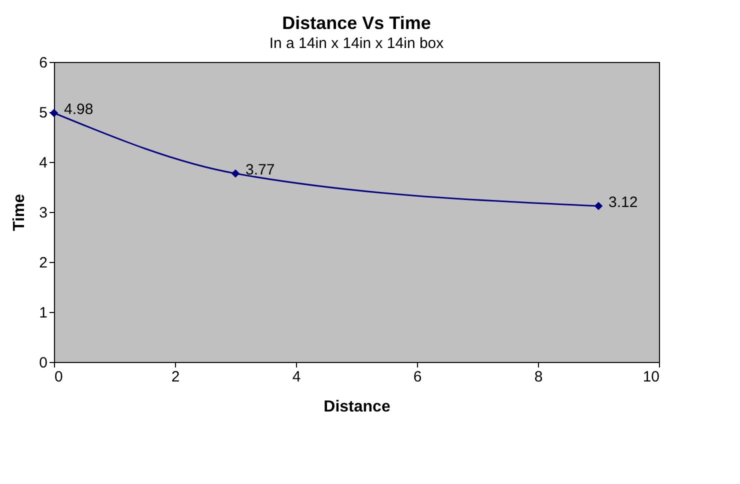 This screenshot has width=740, height=484. What do you see at coordinates (356, 23) in the screenshot?
I see `chart-title: Distance Vs Time` at bounding box center [356, 23].